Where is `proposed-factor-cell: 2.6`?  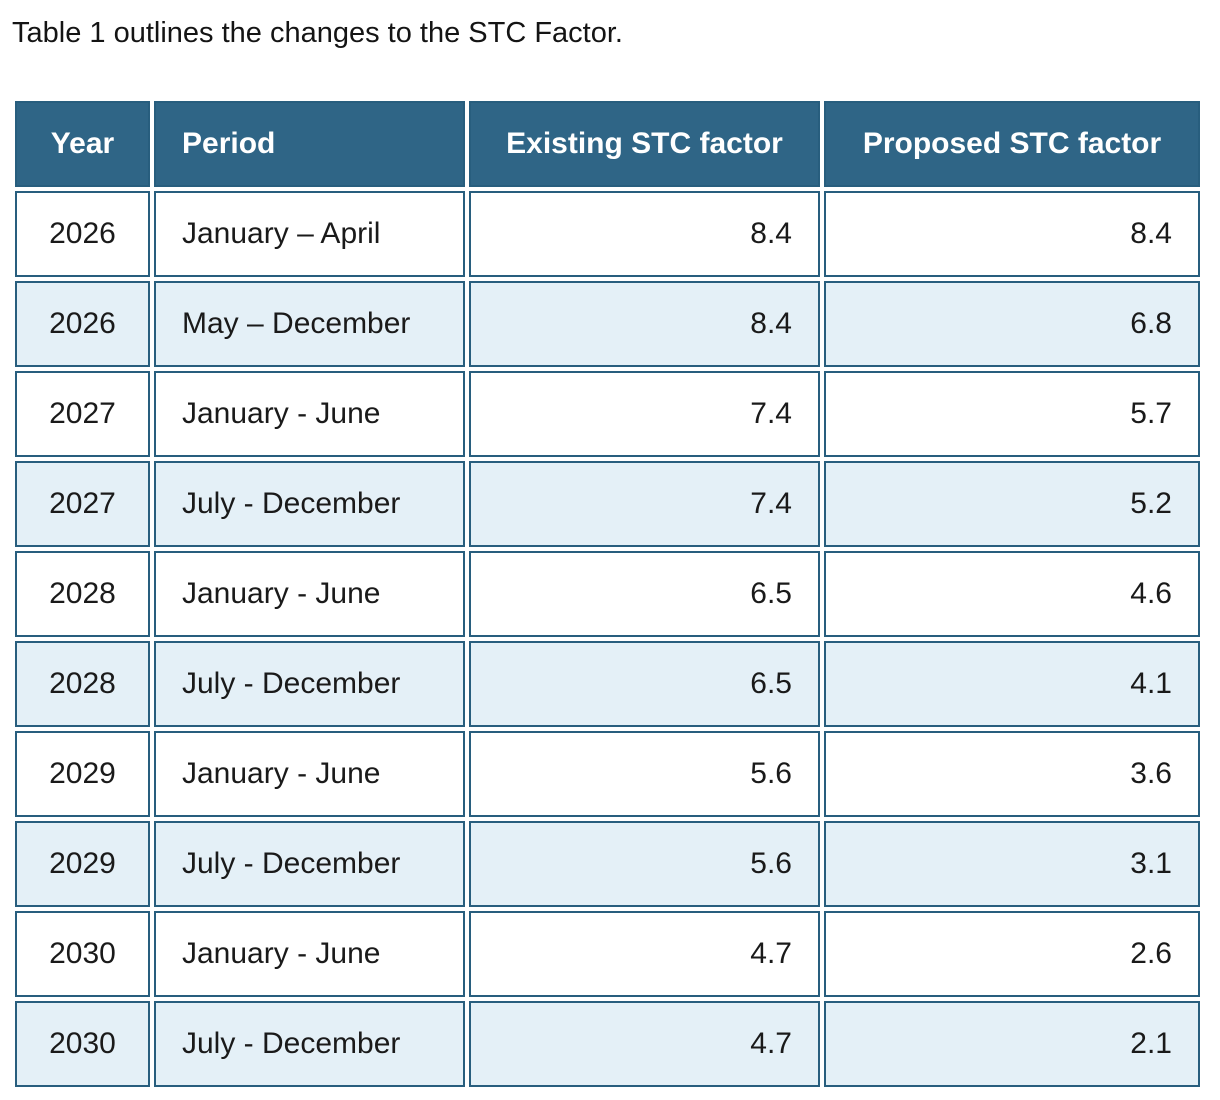 proposed-factor-cell: 2.6 is located at coordinates (1012, 954).